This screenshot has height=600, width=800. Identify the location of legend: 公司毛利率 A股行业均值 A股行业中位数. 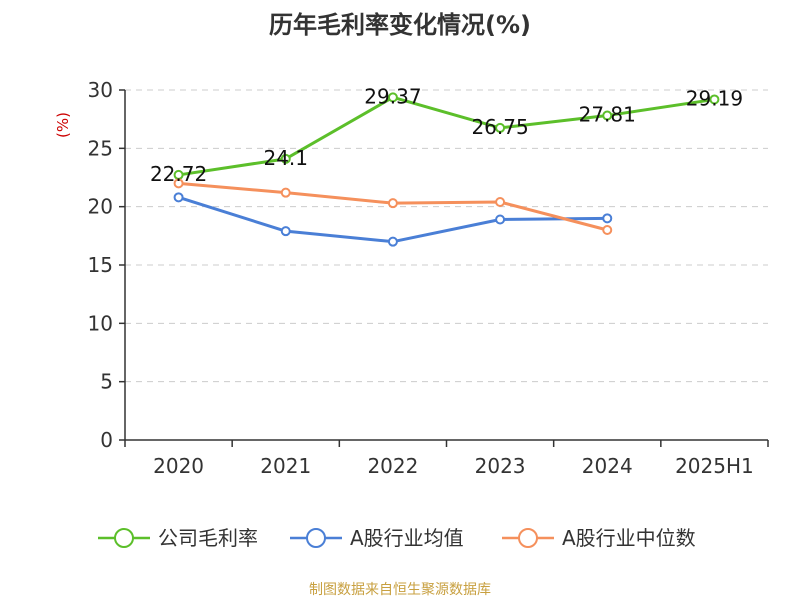
(397, 538).